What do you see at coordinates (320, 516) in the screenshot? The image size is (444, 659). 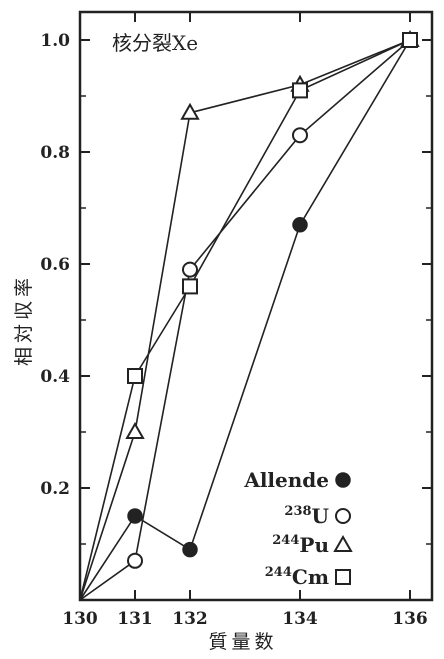 I see `legend-name: U` at bounding box center [320, 516].